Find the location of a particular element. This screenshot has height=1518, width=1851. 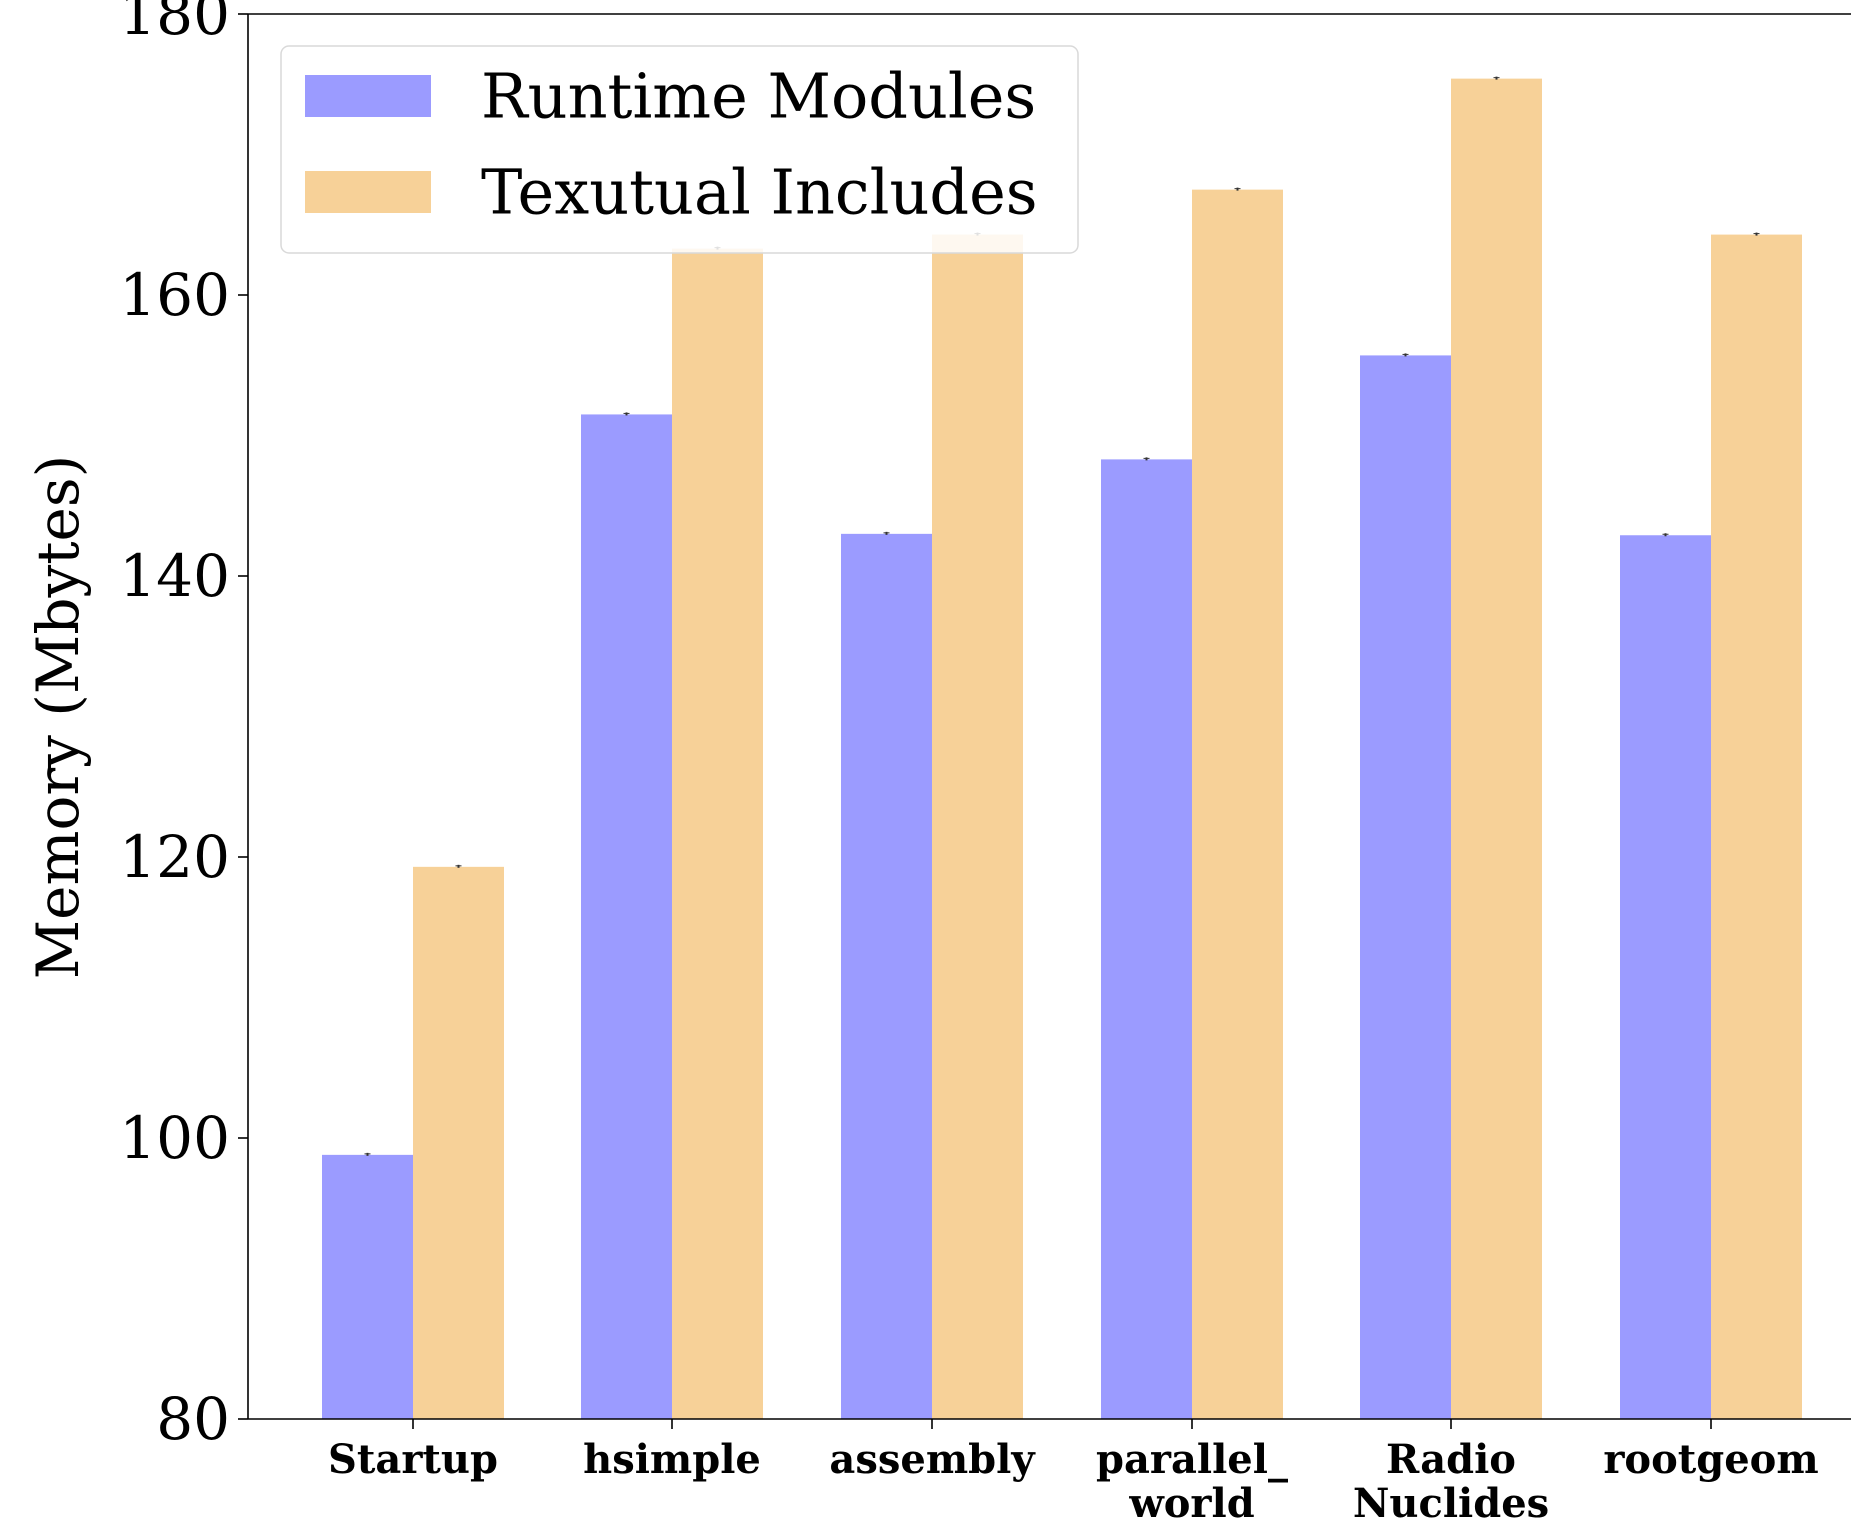

legend-label: Runtime Modules is located at coordinates (758, 96).